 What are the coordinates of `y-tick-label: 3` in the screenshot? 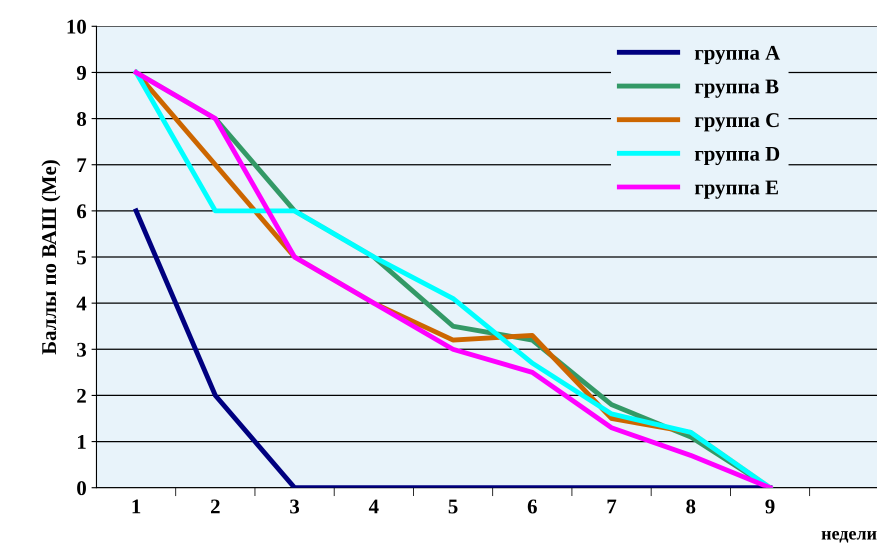 It's located at (81, 349).